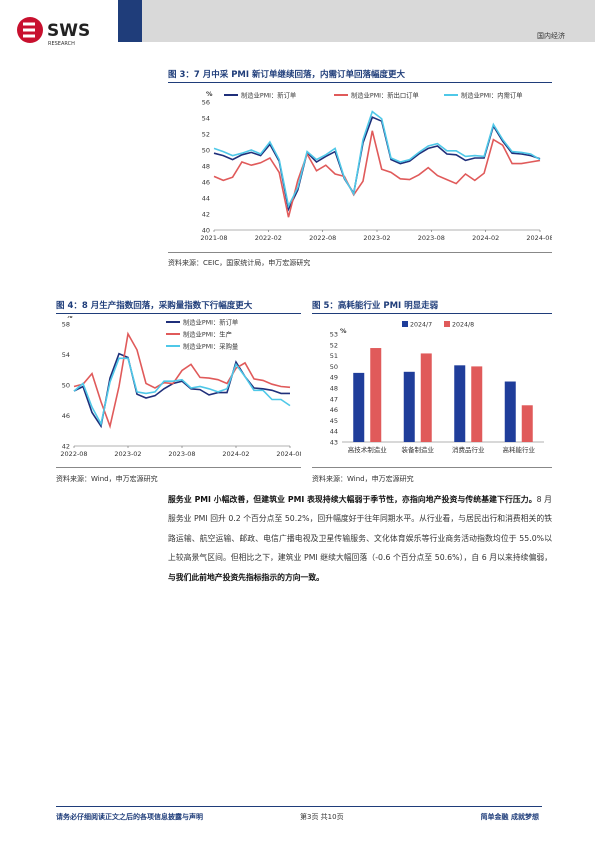  I want to click on legend-label-2: 2024/8, so click(463, 325).